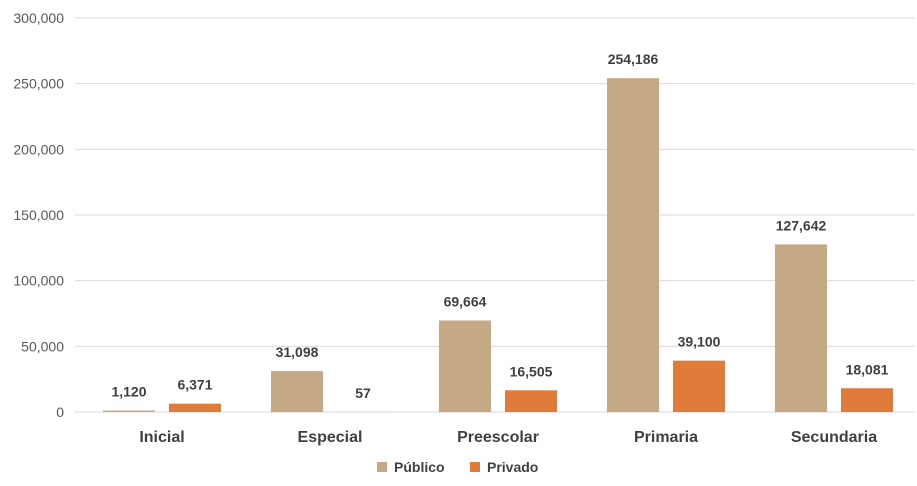 This screenshot has width=917, height=486. I want to click on category-label: Preescolar, so click(498, 437).